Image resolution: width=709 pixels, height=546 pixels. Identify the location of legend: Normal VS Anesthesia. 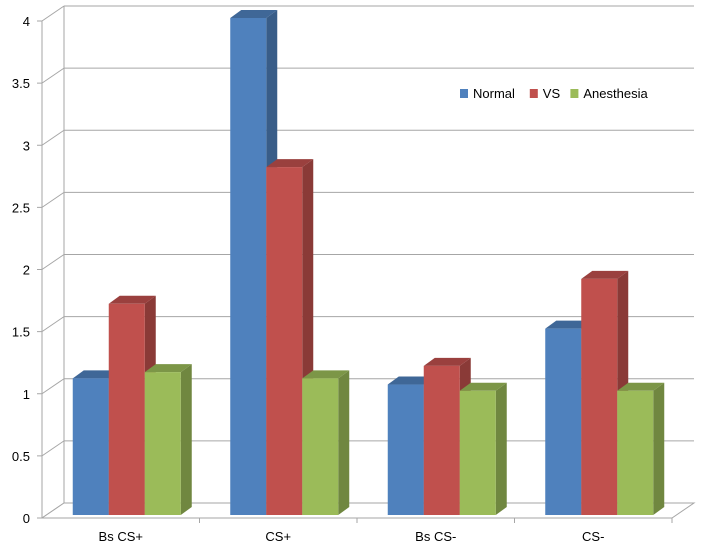
(554, 93).